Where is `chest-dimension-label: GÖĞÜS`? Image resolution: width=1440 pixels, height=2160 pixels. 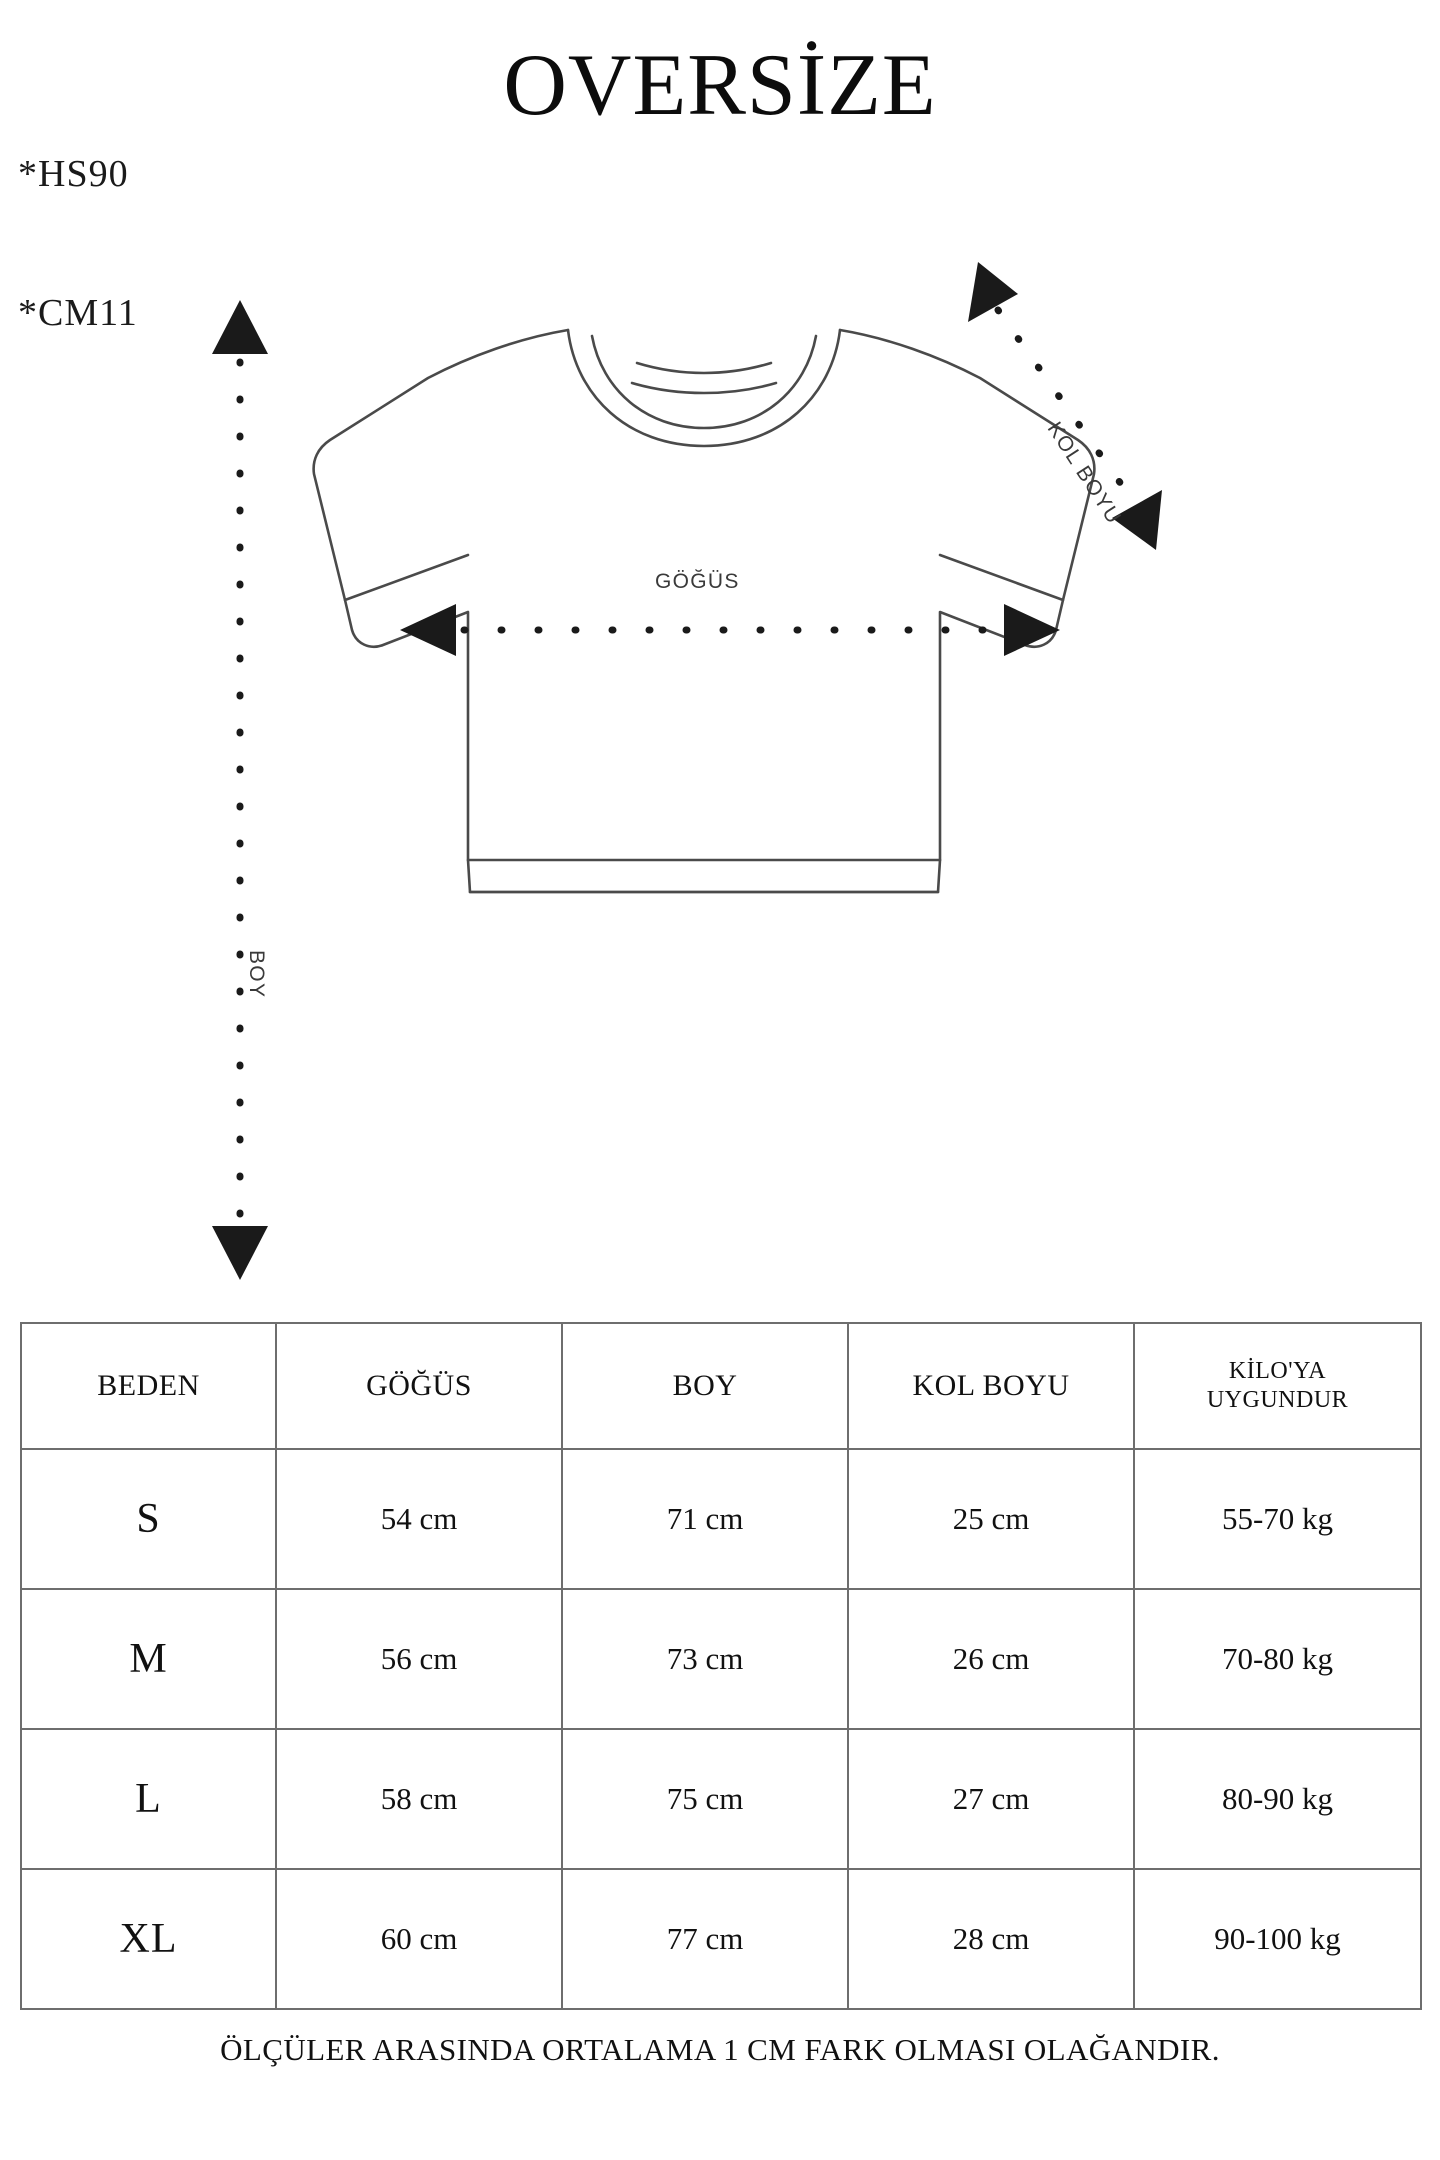 chest-dimension-label: GÖĞÜS is located at coordinates (697, 581).